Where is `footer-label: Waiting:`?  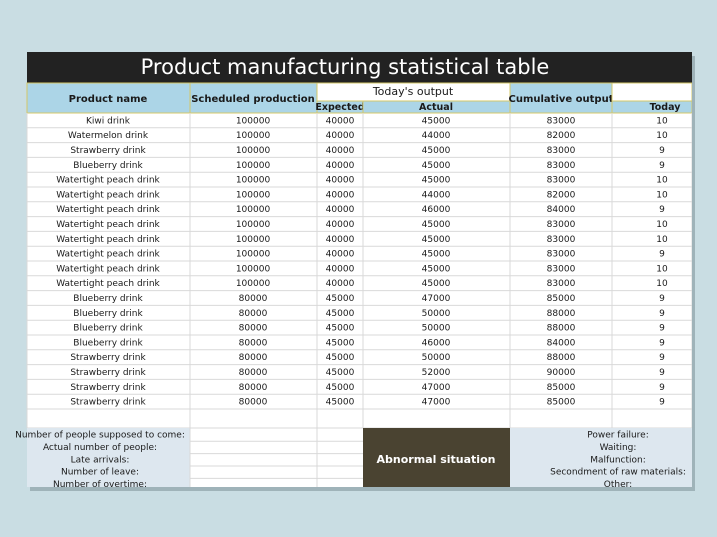
footer-label: Waiting: is located at coordinates (618, 448).